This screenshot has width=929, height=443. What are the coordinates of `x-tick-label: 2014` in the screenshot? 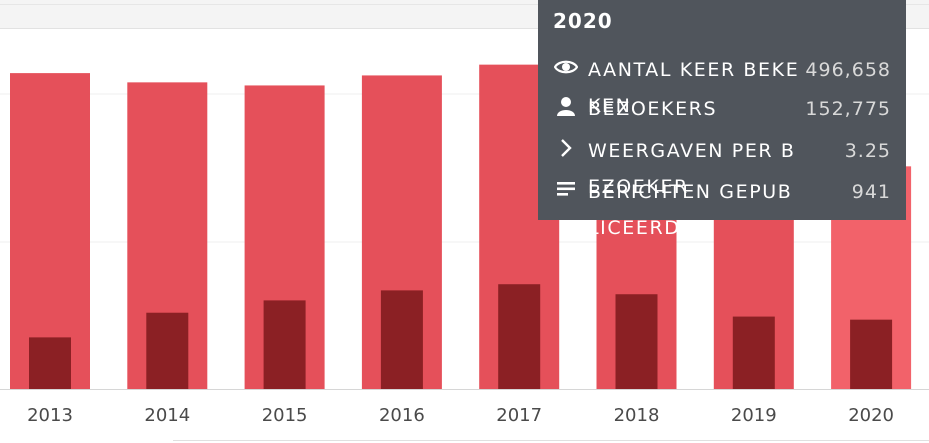 It's located at (167, 415).